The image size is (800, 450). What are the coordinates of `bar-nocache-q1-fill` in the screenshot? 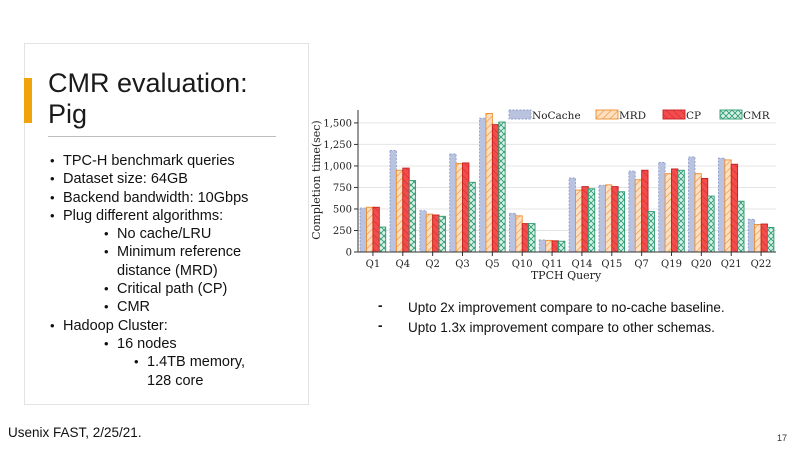 It's located at (363, 230).